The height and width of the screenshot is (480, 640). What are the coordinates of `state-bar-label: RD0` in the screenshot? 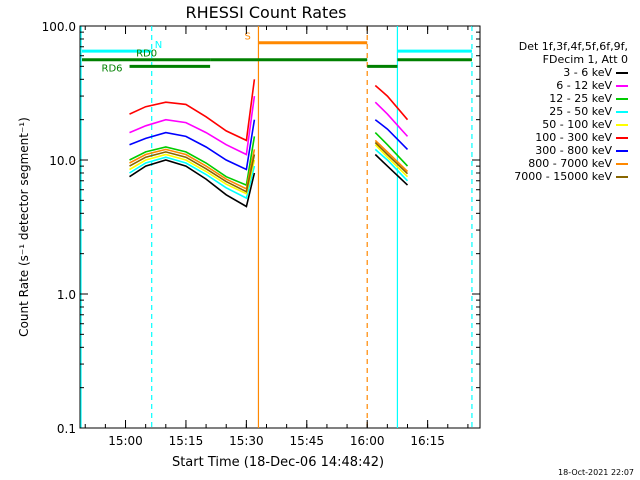 It's located at (146, 54).